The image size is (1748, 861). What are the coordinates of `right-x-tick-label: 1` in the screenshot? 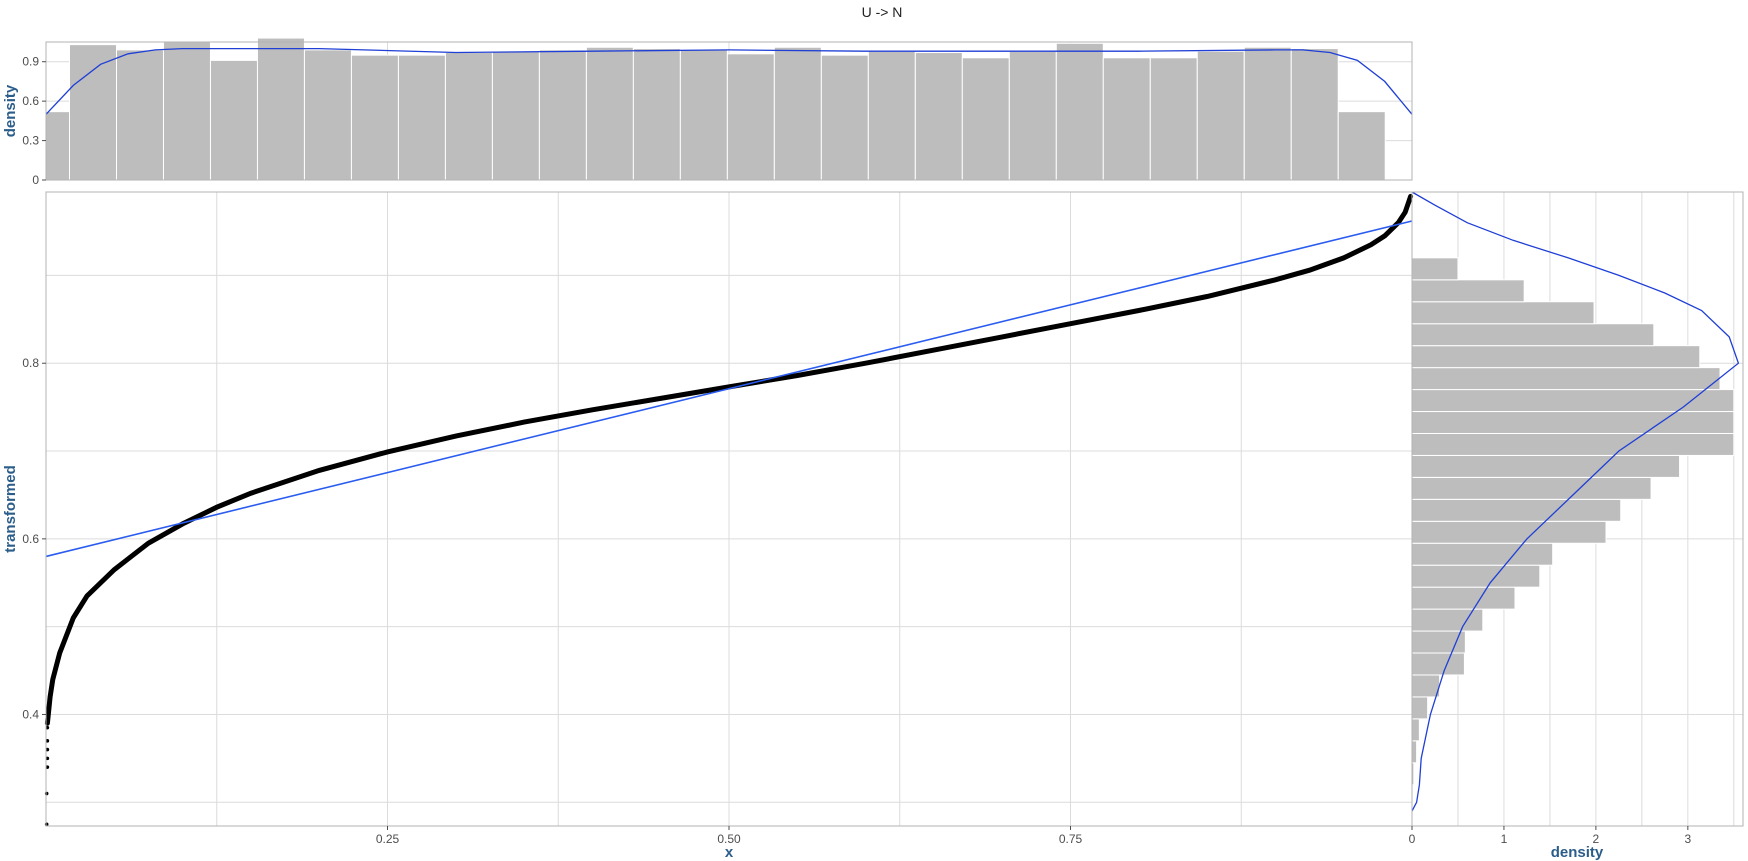 It's located at (1504, 839).